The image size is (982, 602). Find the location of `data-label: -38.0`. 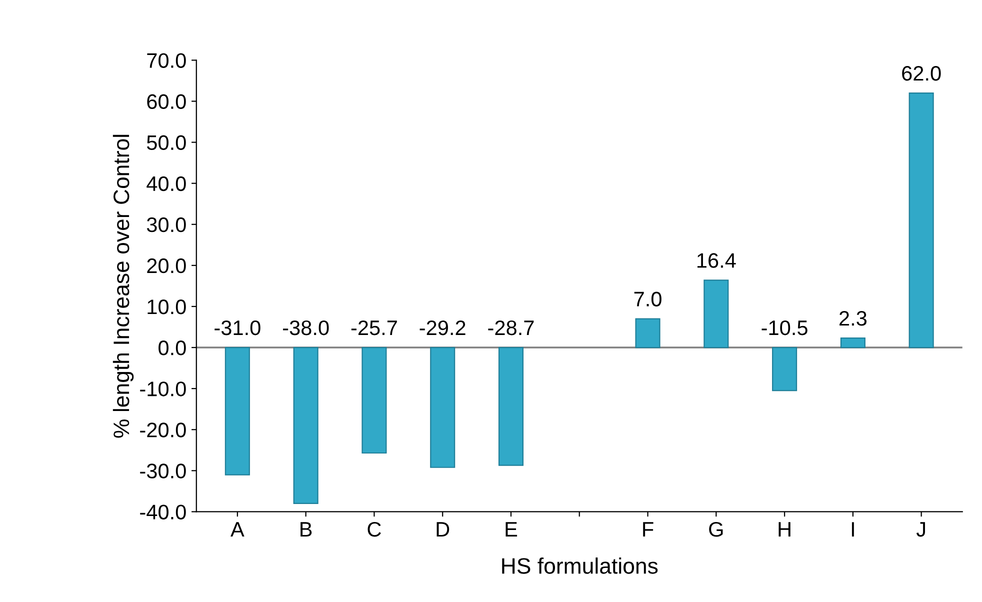

data-label: -38.0 is located at coordinates (306, 328).